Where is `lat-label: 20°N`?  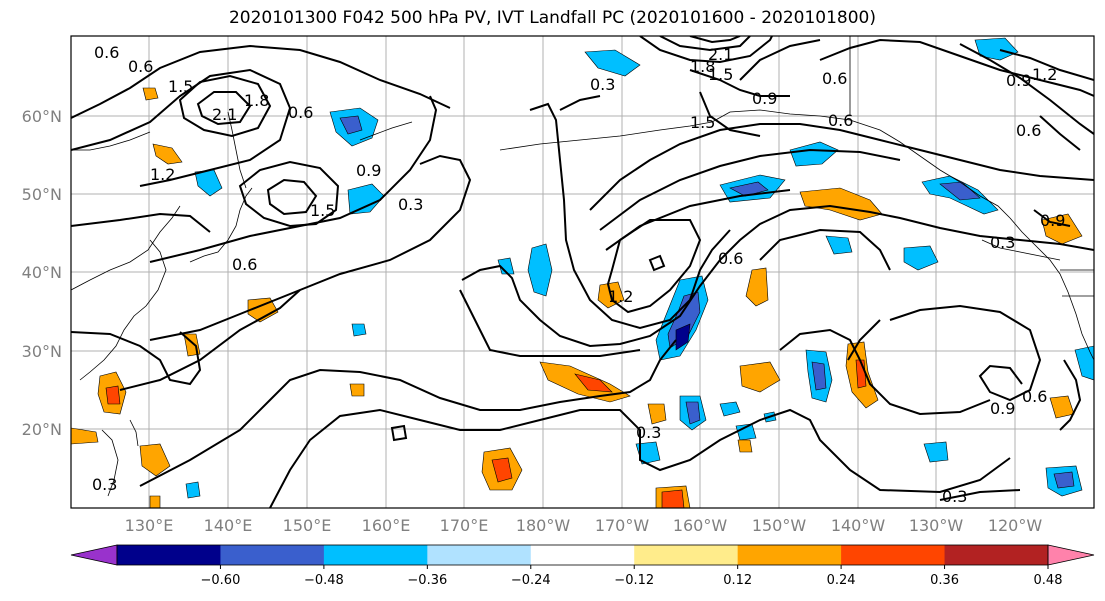
lat-label: 20°N is located at coordinates (42, 429).